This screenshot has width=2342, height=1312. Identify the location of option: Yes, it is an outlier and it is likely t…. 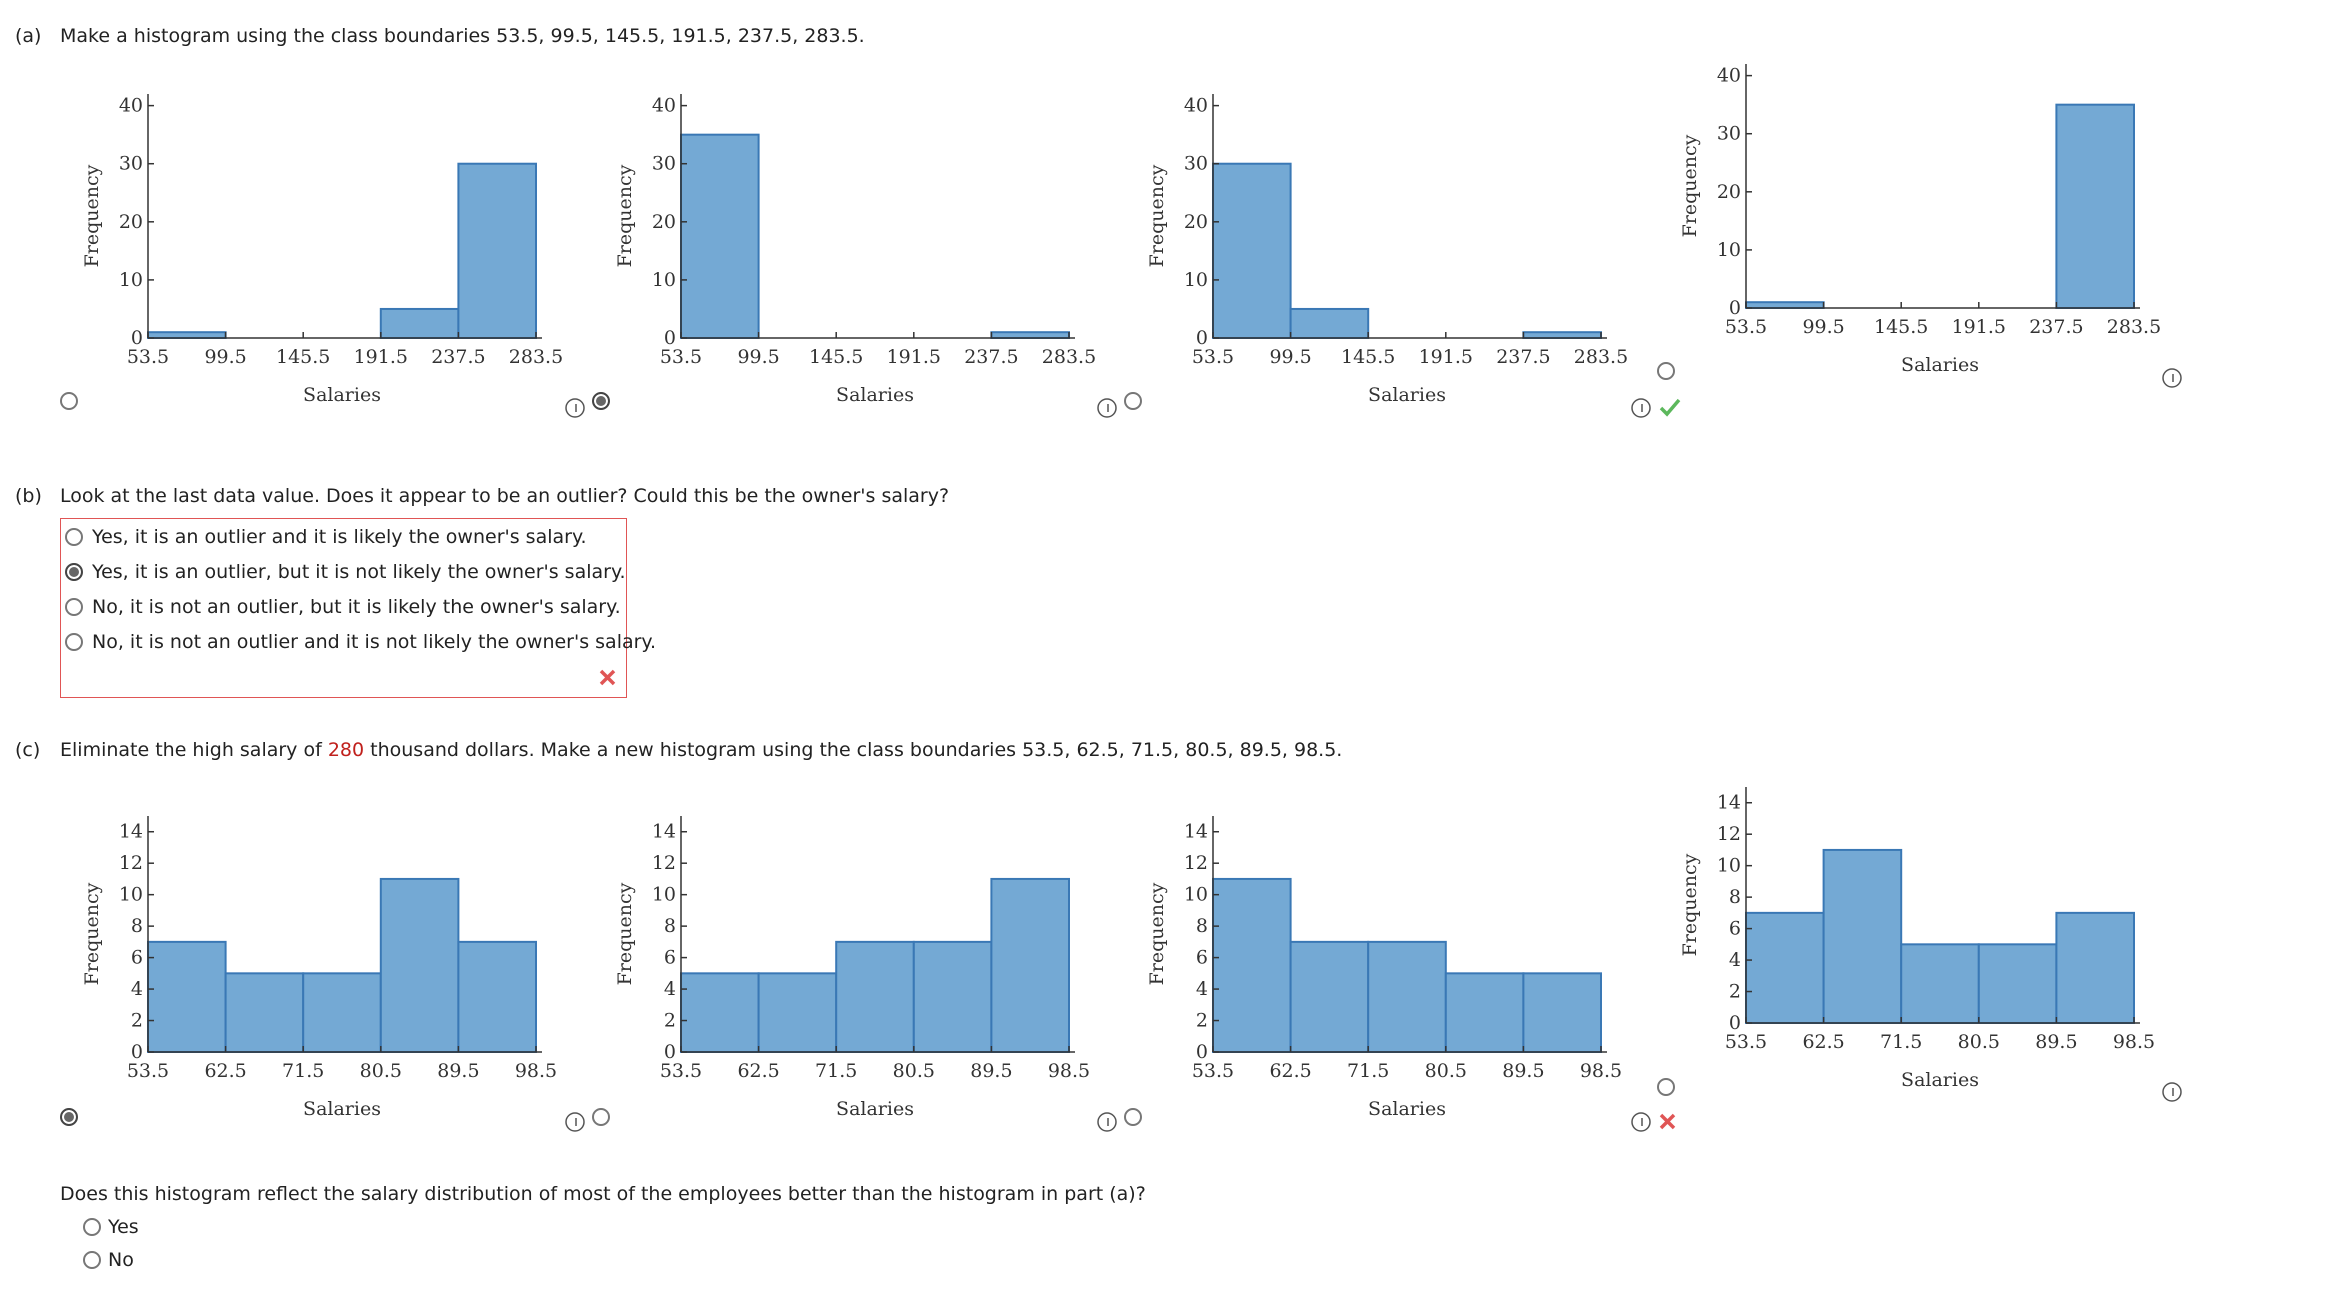
(339, 537).